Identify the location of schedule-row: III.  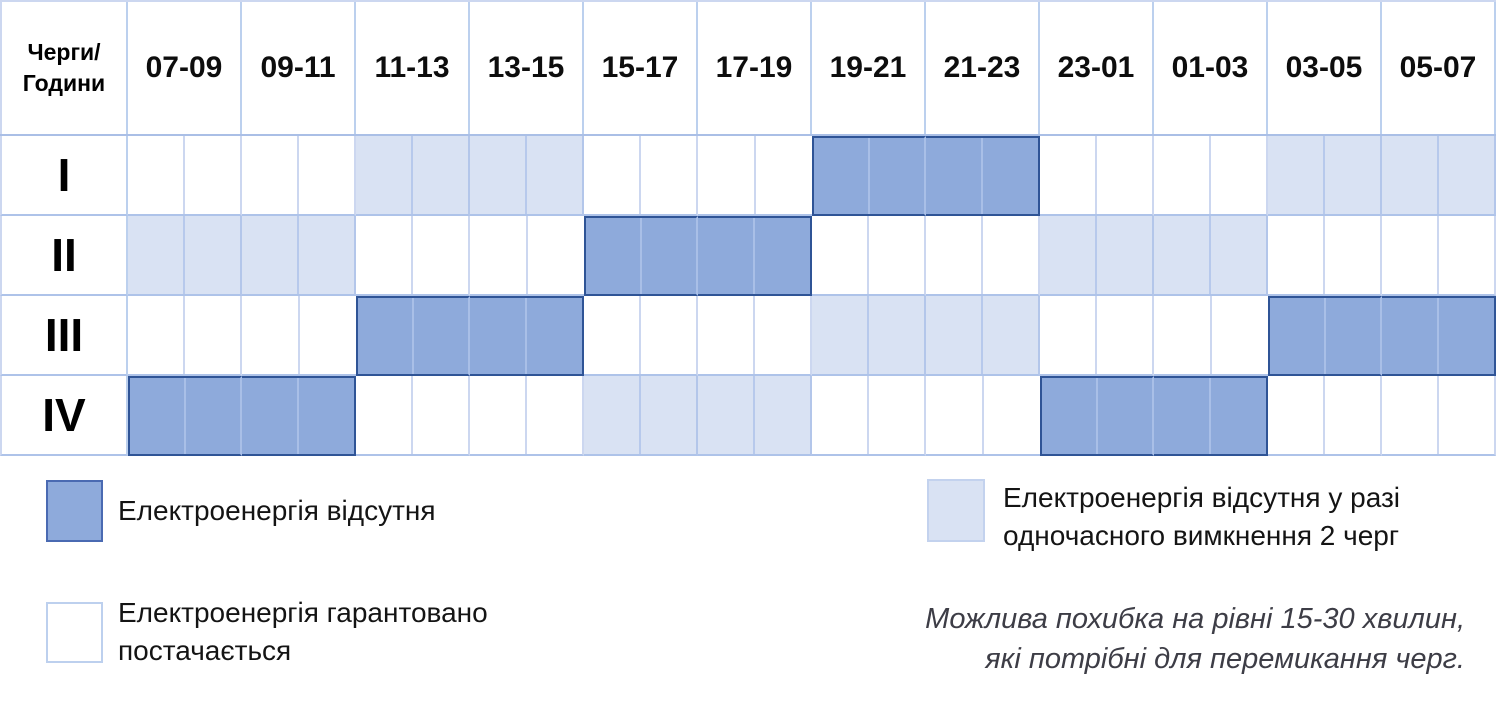
(748, 336).